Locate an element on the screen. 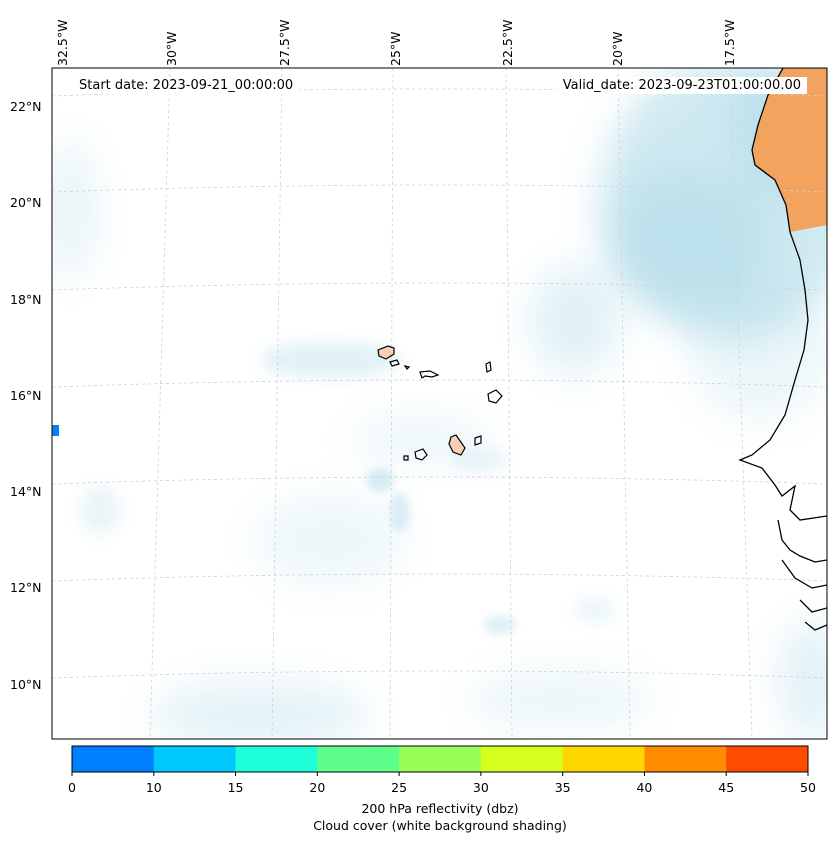 The image size is (837, 843). start-date: Start date: 2023-09-21_00:00:00 is located at coordinates (186, 85).